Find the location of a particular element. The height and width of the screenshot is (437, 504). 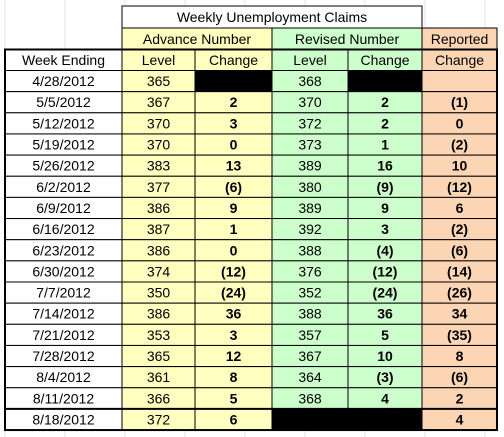

cell-text: (35) is located at coordinates (459, 335).